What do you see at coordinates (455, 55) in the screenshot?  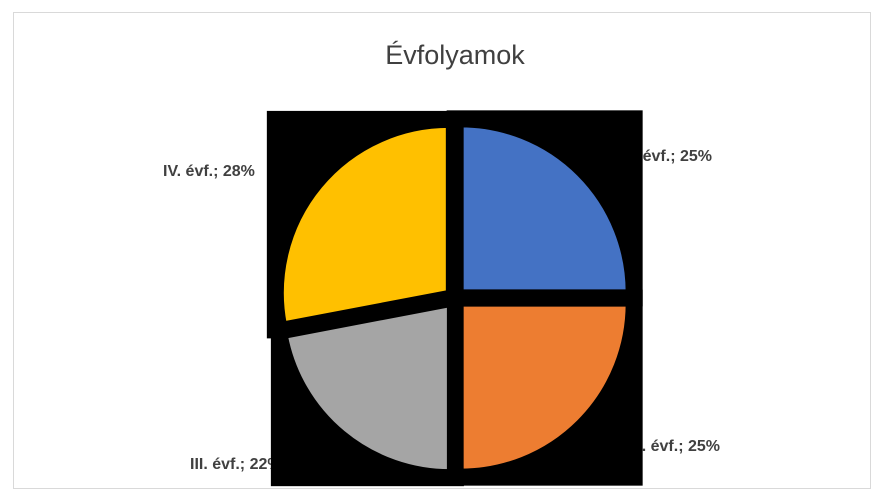 I see `chart-title: Évfolyamok` at bounding box center [455, 55].